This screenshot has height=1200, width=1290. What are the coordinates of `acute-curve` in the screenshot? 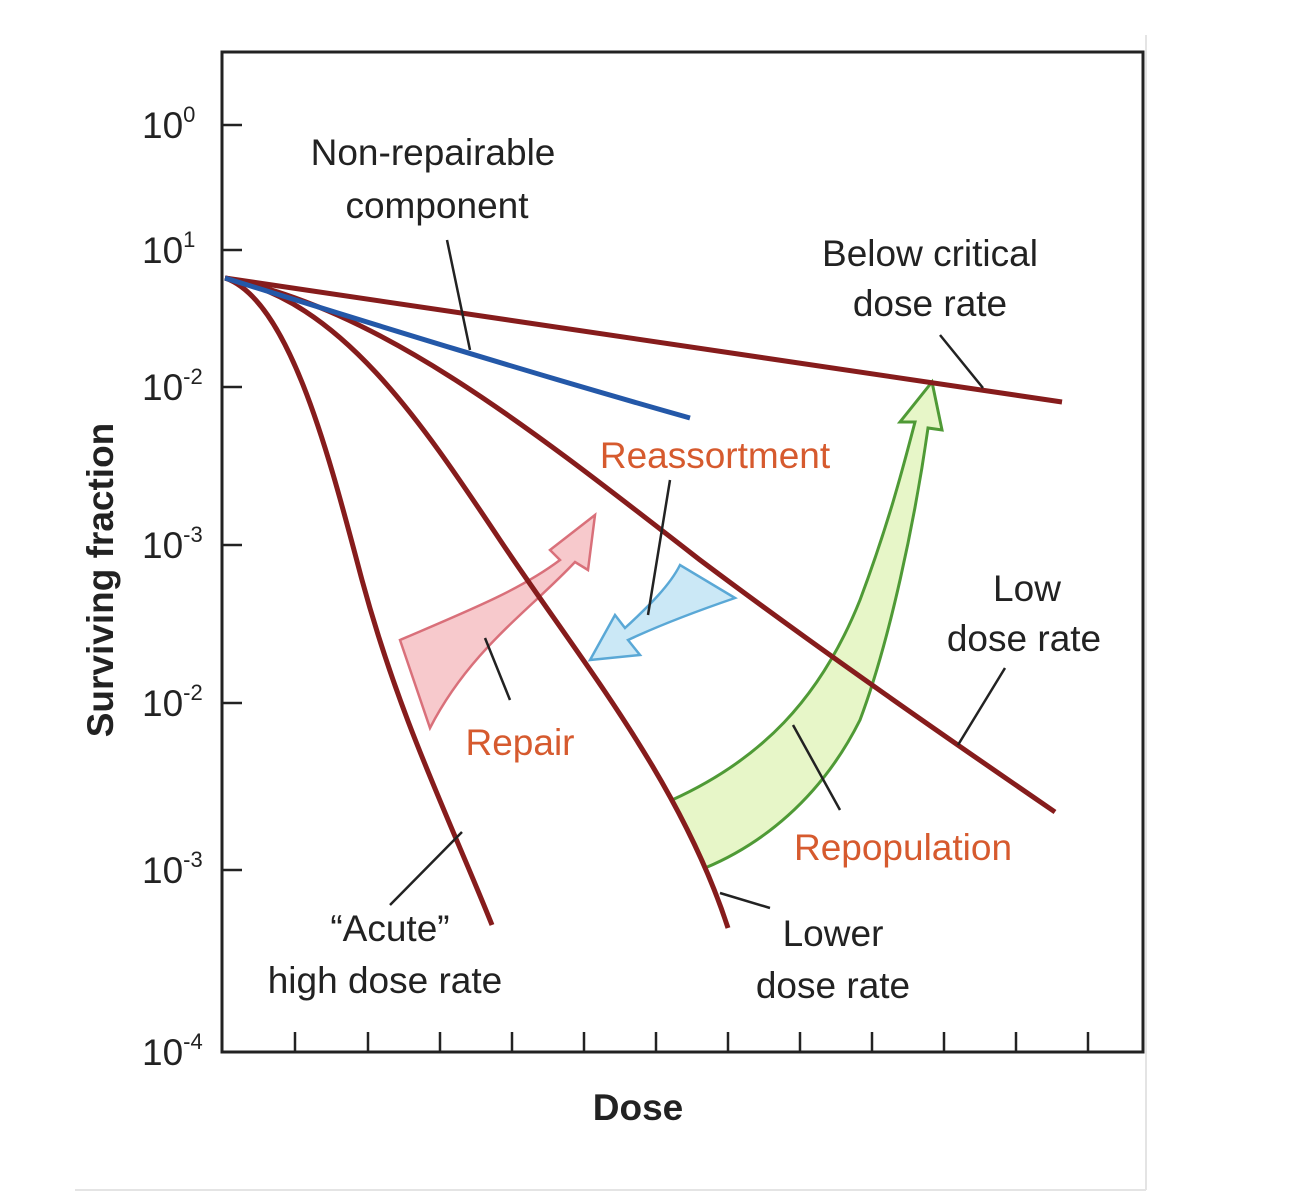 It's located at (359, 600).